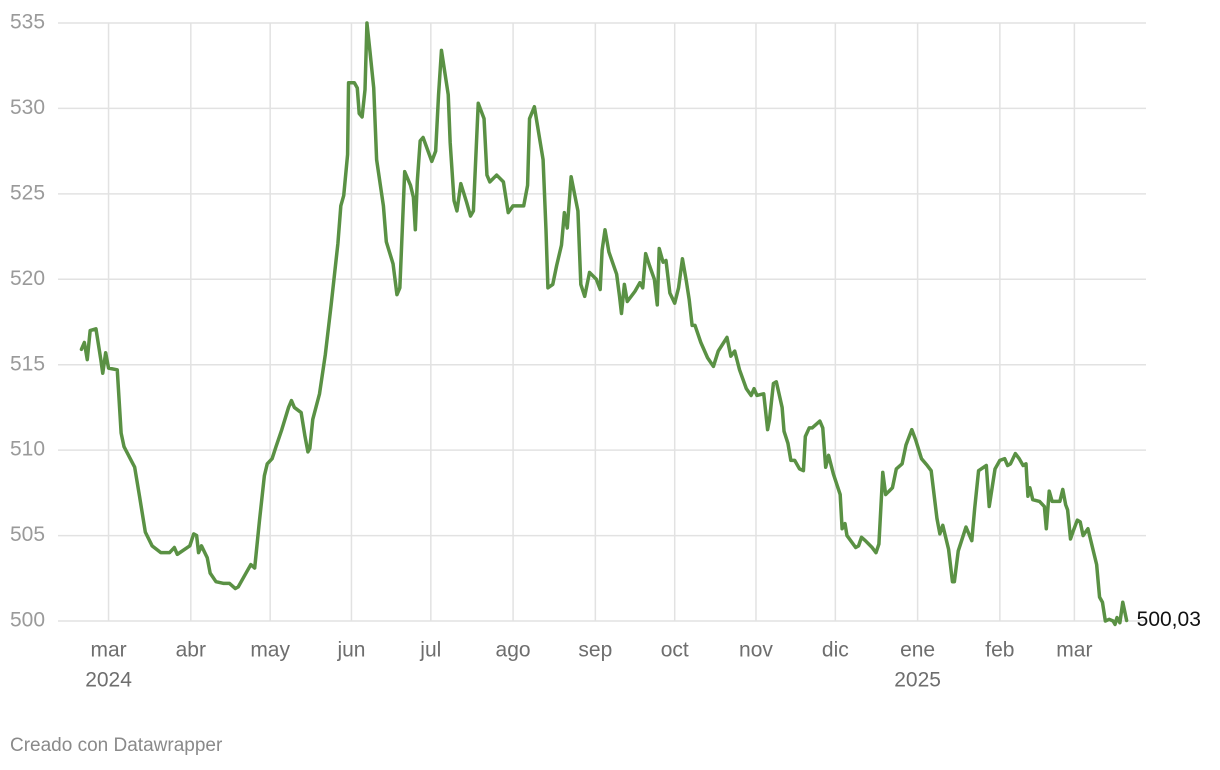 This screenshot has width=1220, height=770. What do you see at coordinates (27, 107) in the screenshot?
I see `y-tick-label: 530` at bounding box center [27, 107].